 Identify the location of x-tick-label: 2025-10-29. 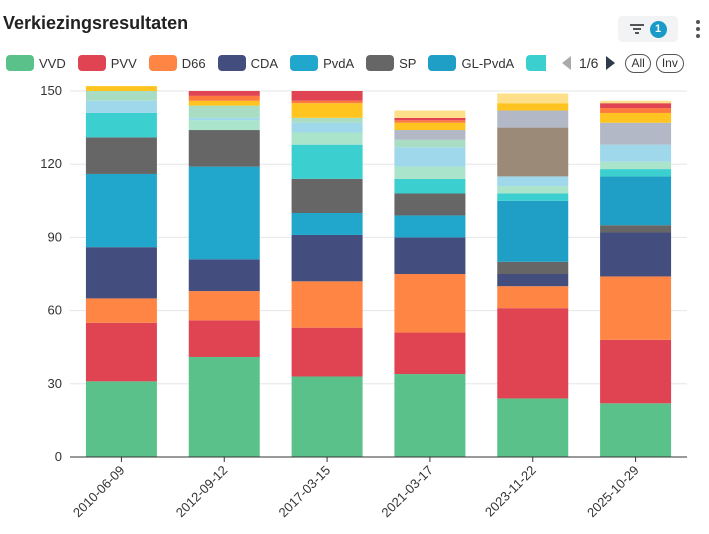
(613, 492).